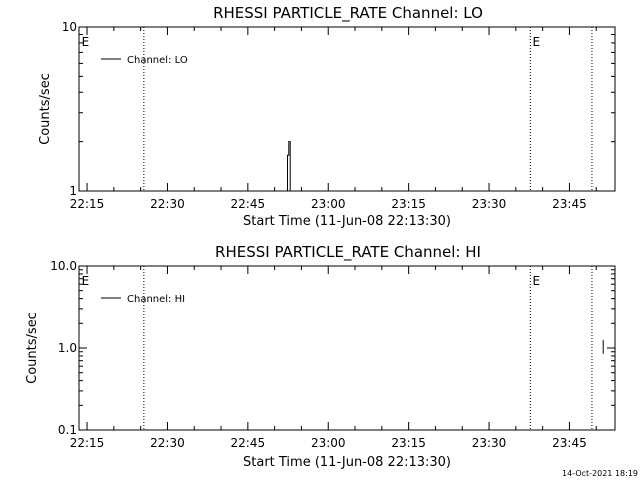 The image size is (640, 485). What do you see at coordinates (63, 266) in the screenshot?
I see `y-tick-label: 10.0` at bounding box center [63, 266].